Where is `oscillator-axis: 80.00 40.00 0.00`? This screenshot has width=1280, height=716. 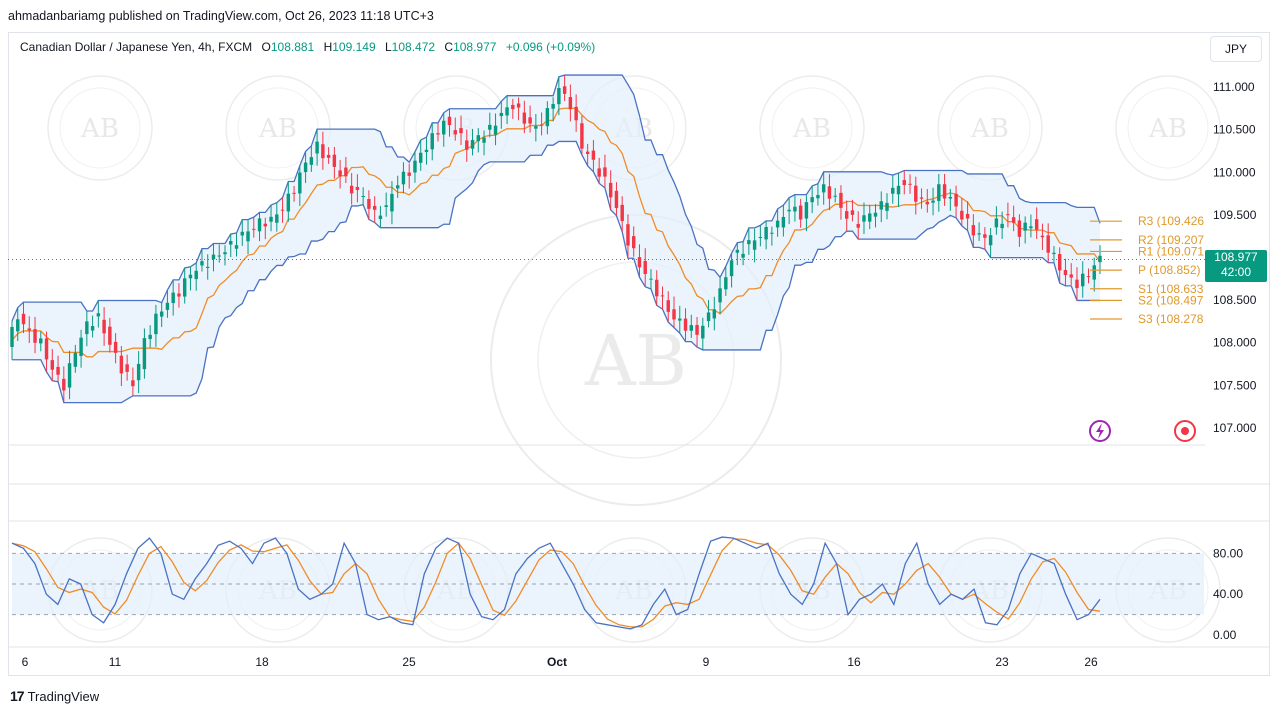
oscillator-axis: 80.00 40.00 0.00 is located at coordinates (1228, 594).